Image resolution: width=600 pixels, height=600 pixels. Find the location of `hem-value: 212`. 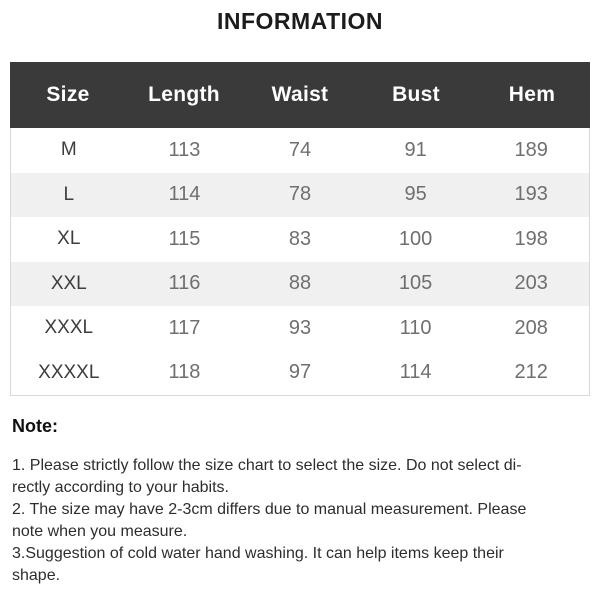

hem-value: 212 is located at coordinates (531, 372).